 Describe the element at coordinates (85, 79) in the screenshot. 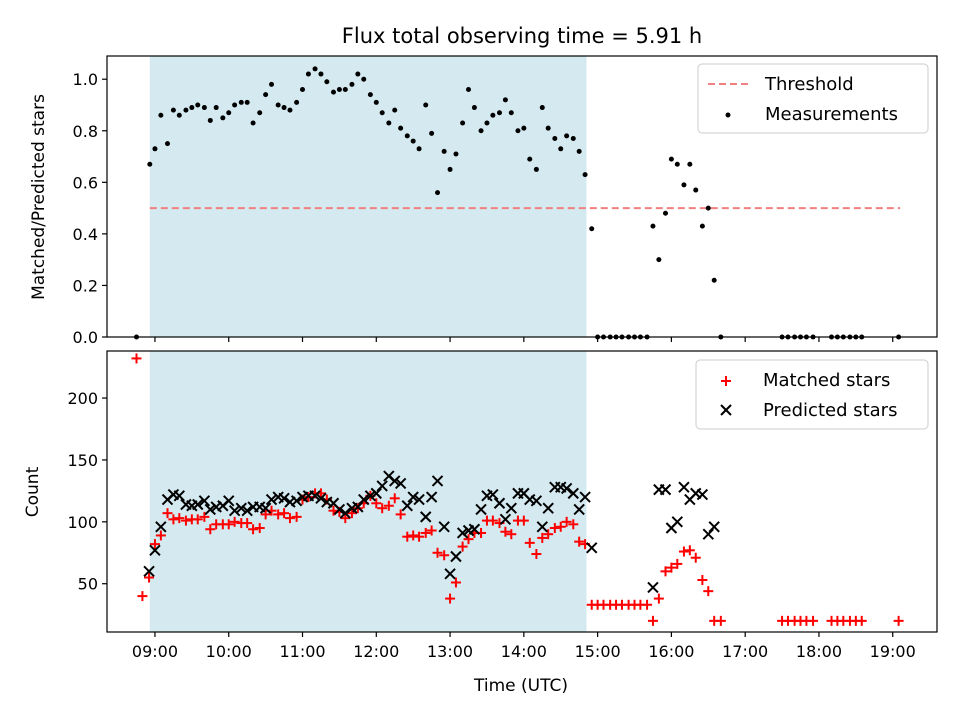

I see `y-tick-label: 1.0` at that location.